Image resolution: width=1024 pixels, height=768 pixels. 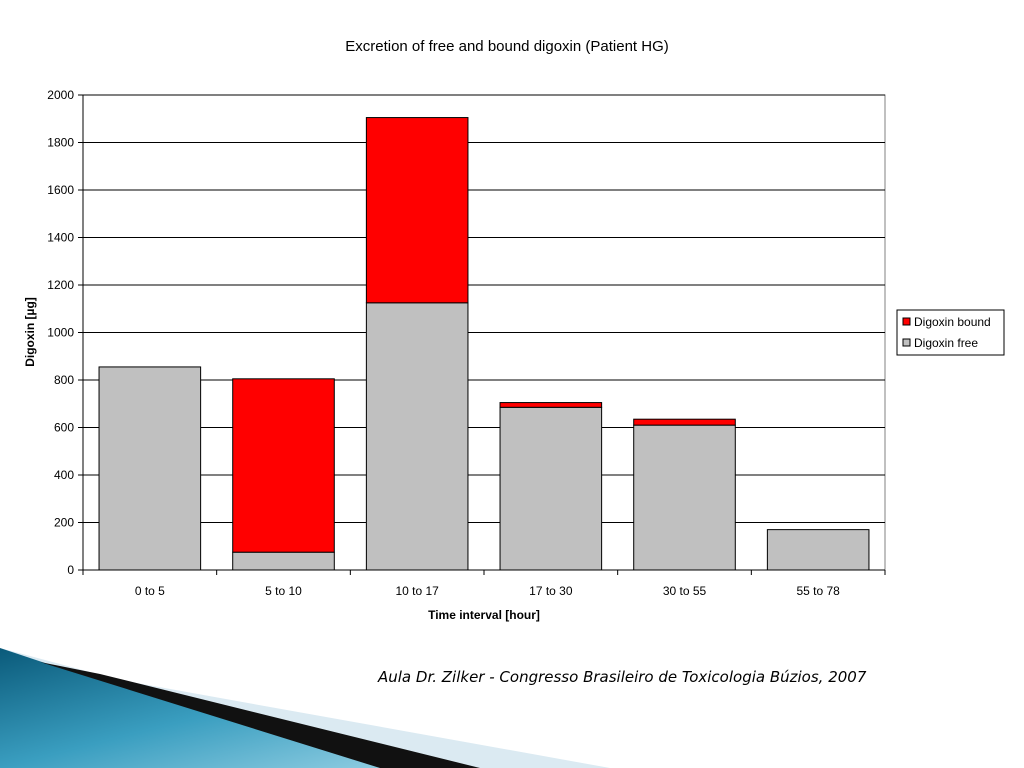 I want to click on y-ticks: 0 200 400 600 800 1000 1200 1400 1600 1800 2000, so click(x=65, y=332).